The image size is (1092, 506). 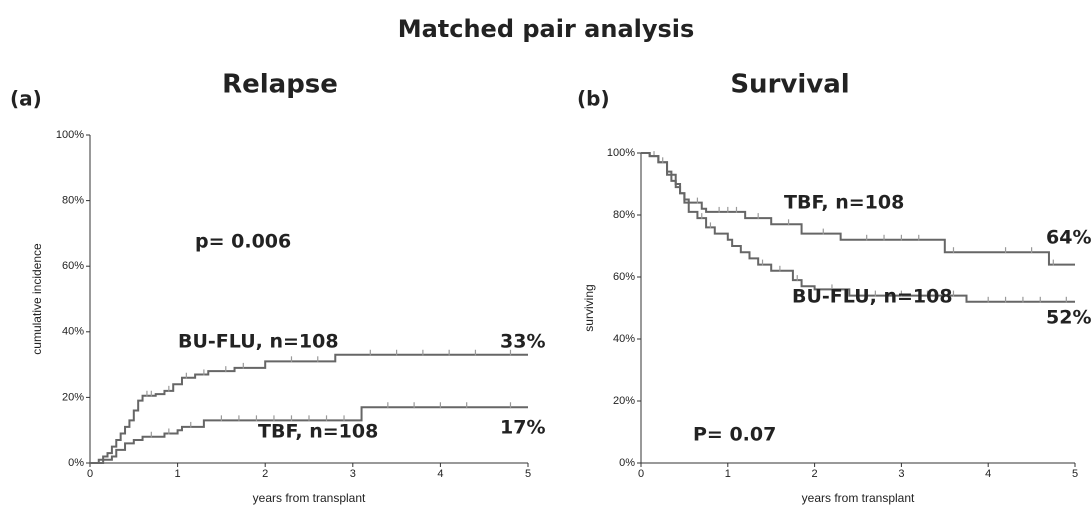 I want to click on panel-title: Relapse, so click(x=280, y=85).